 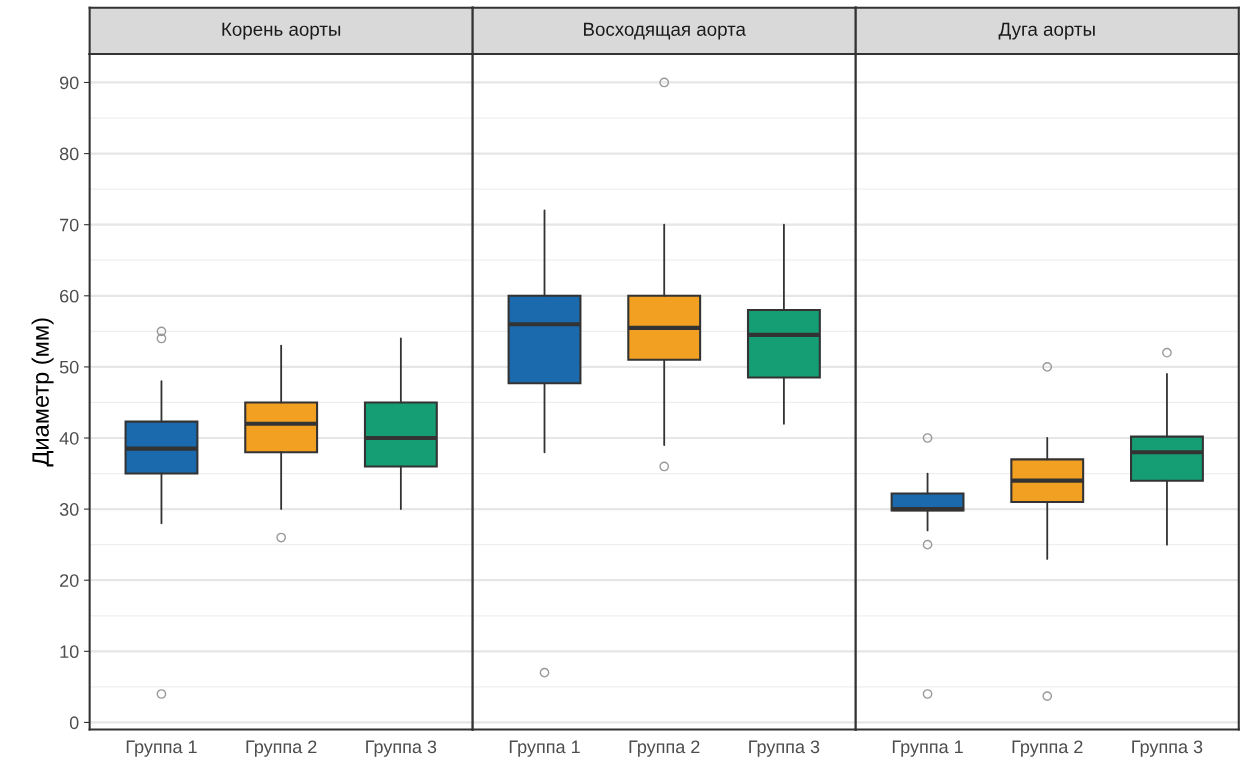 I want to click on y-tick-label: 80, so click(x=69, y=154).